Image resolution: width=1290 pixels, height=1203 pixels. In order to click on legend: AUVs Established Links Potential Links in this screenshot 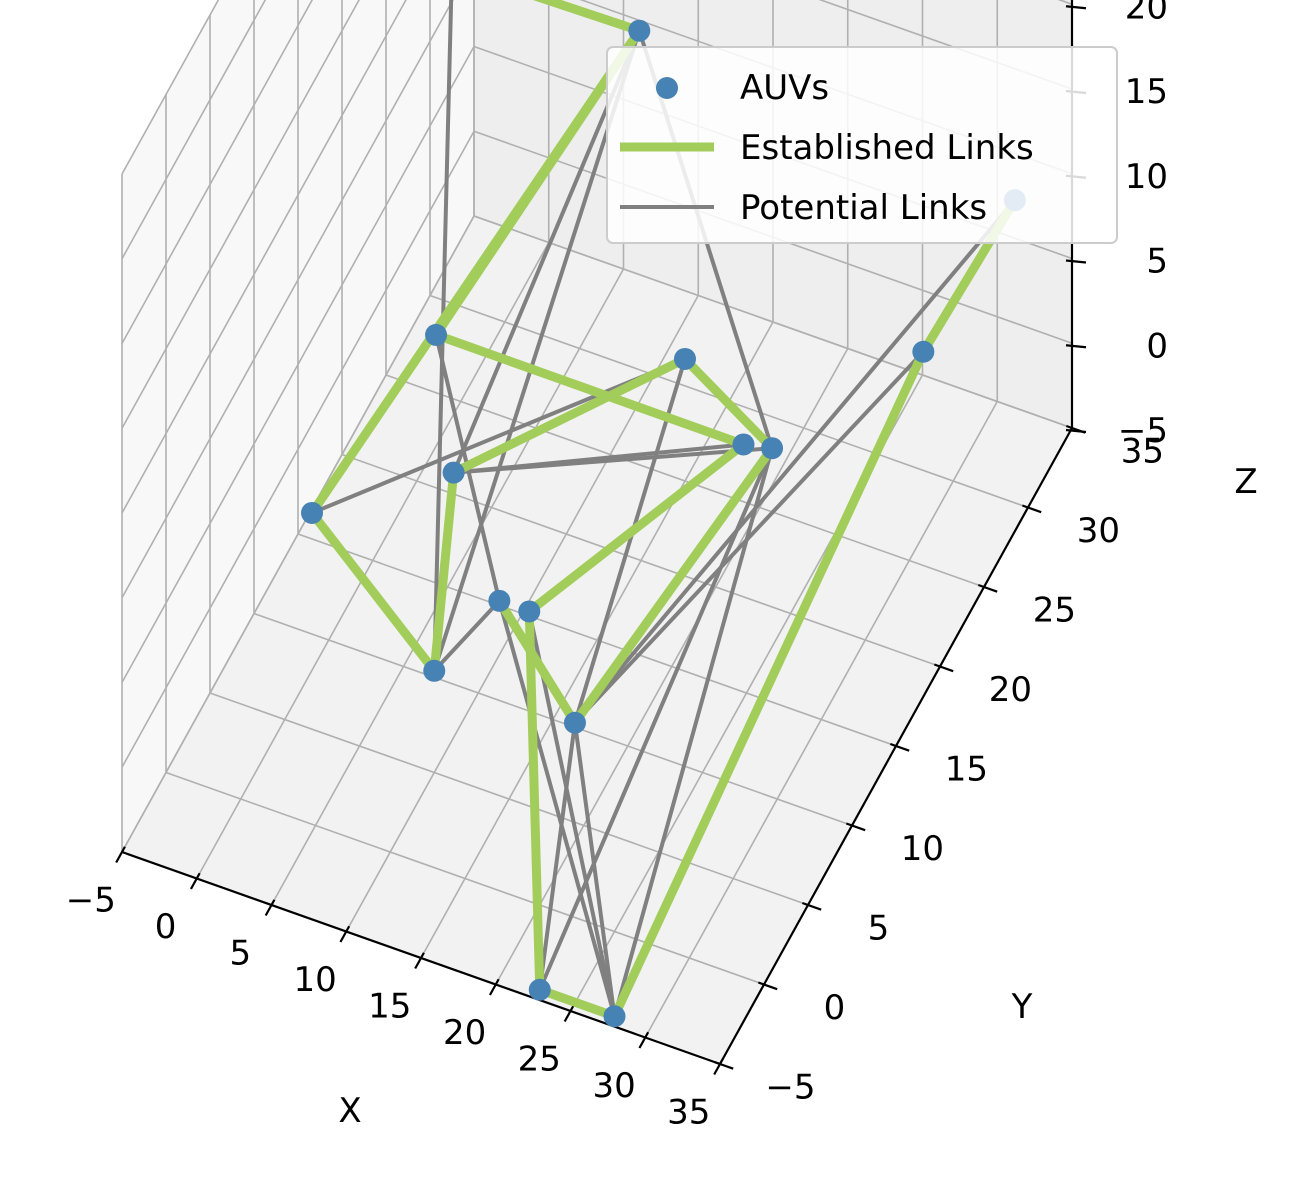, I will do `click(862, 145)`.